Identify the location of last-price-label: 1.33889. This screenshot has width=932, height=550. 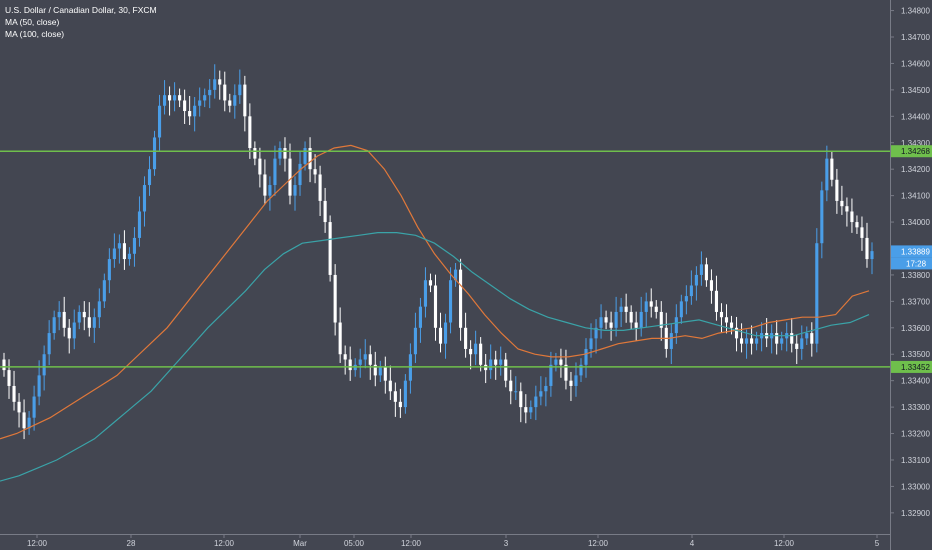
(915, 251).